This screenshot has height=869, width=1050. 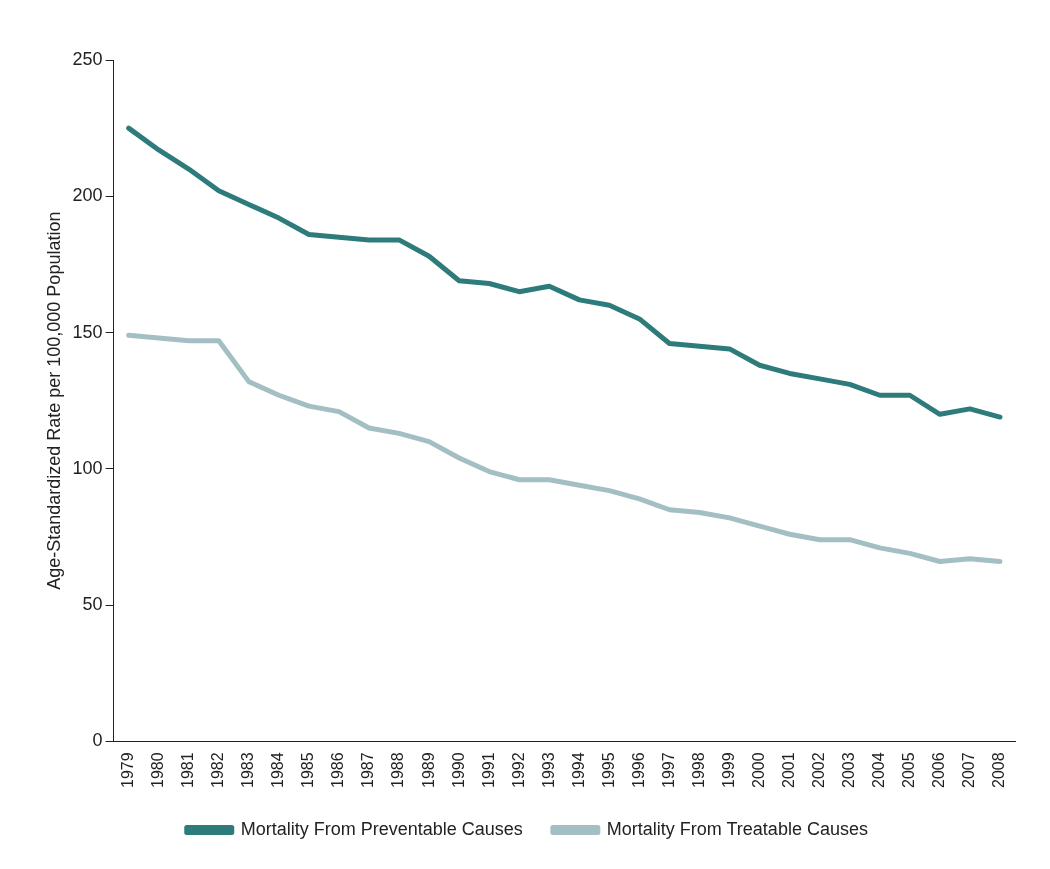 I want to click on x-tick-label: 1989, so click(x=428, y=770).